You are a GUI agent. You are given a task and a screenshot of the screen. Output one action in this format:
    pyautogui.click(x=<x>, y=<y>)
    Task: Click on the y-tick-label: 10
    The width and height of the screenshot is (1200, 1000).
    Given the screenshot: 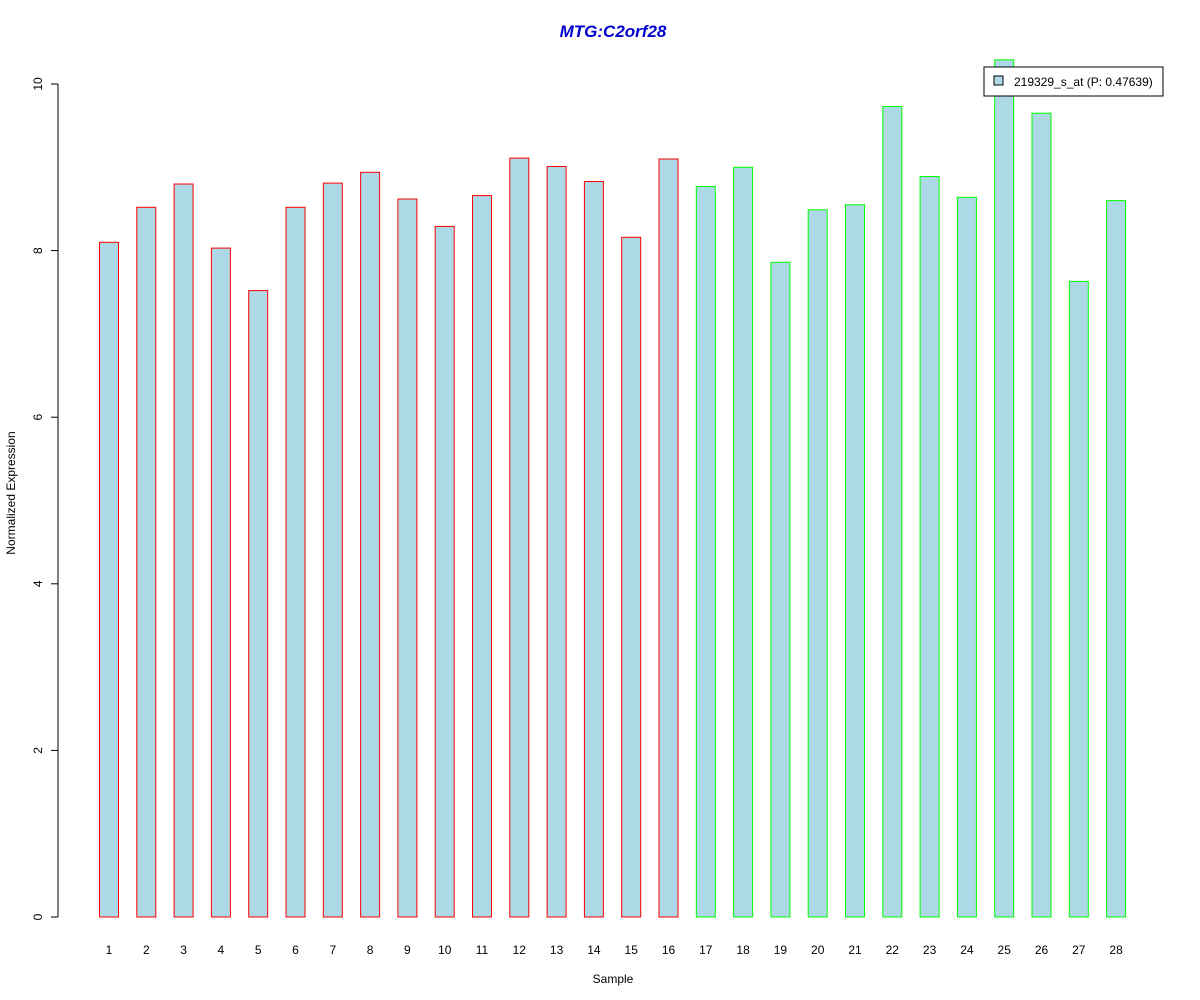 What is the action you would take?
    pyautogui.click(x=38, y=84)
    